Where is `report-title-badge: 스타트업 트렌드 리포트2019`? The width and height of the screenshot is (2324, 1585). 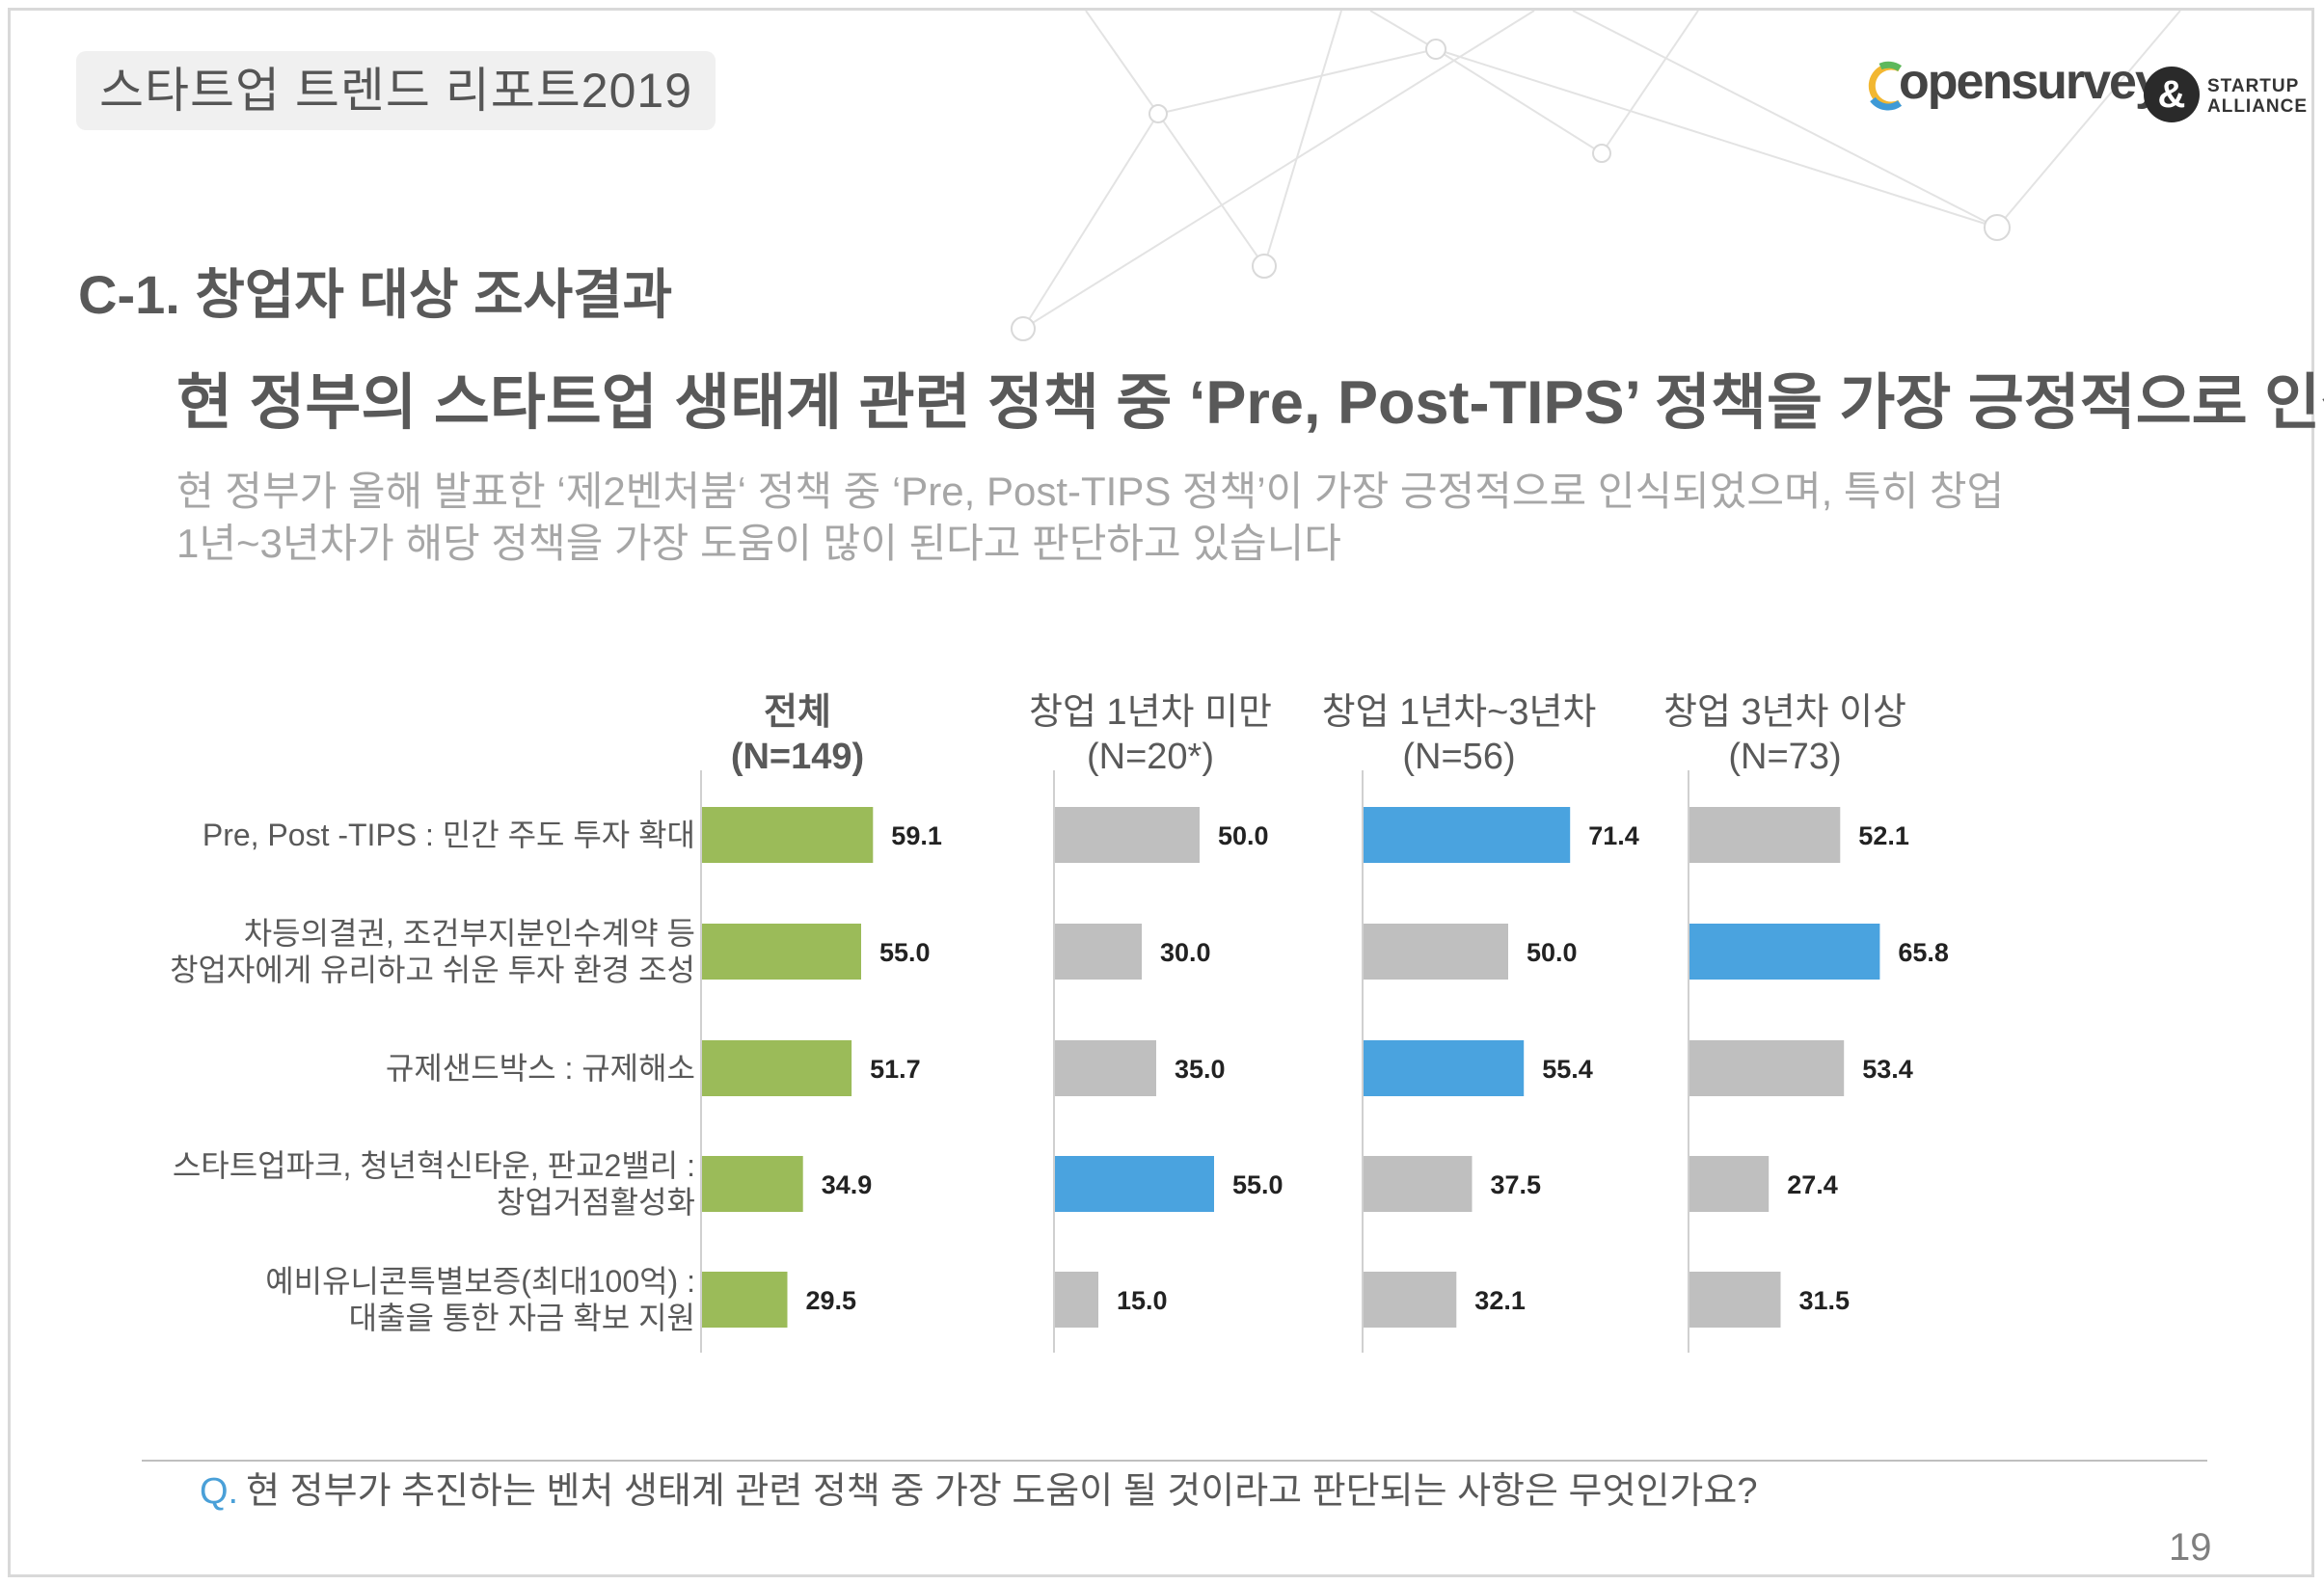
report-title-badge: 스타트업 트렌드 리포트2019 is located at coordinates (396, 90).